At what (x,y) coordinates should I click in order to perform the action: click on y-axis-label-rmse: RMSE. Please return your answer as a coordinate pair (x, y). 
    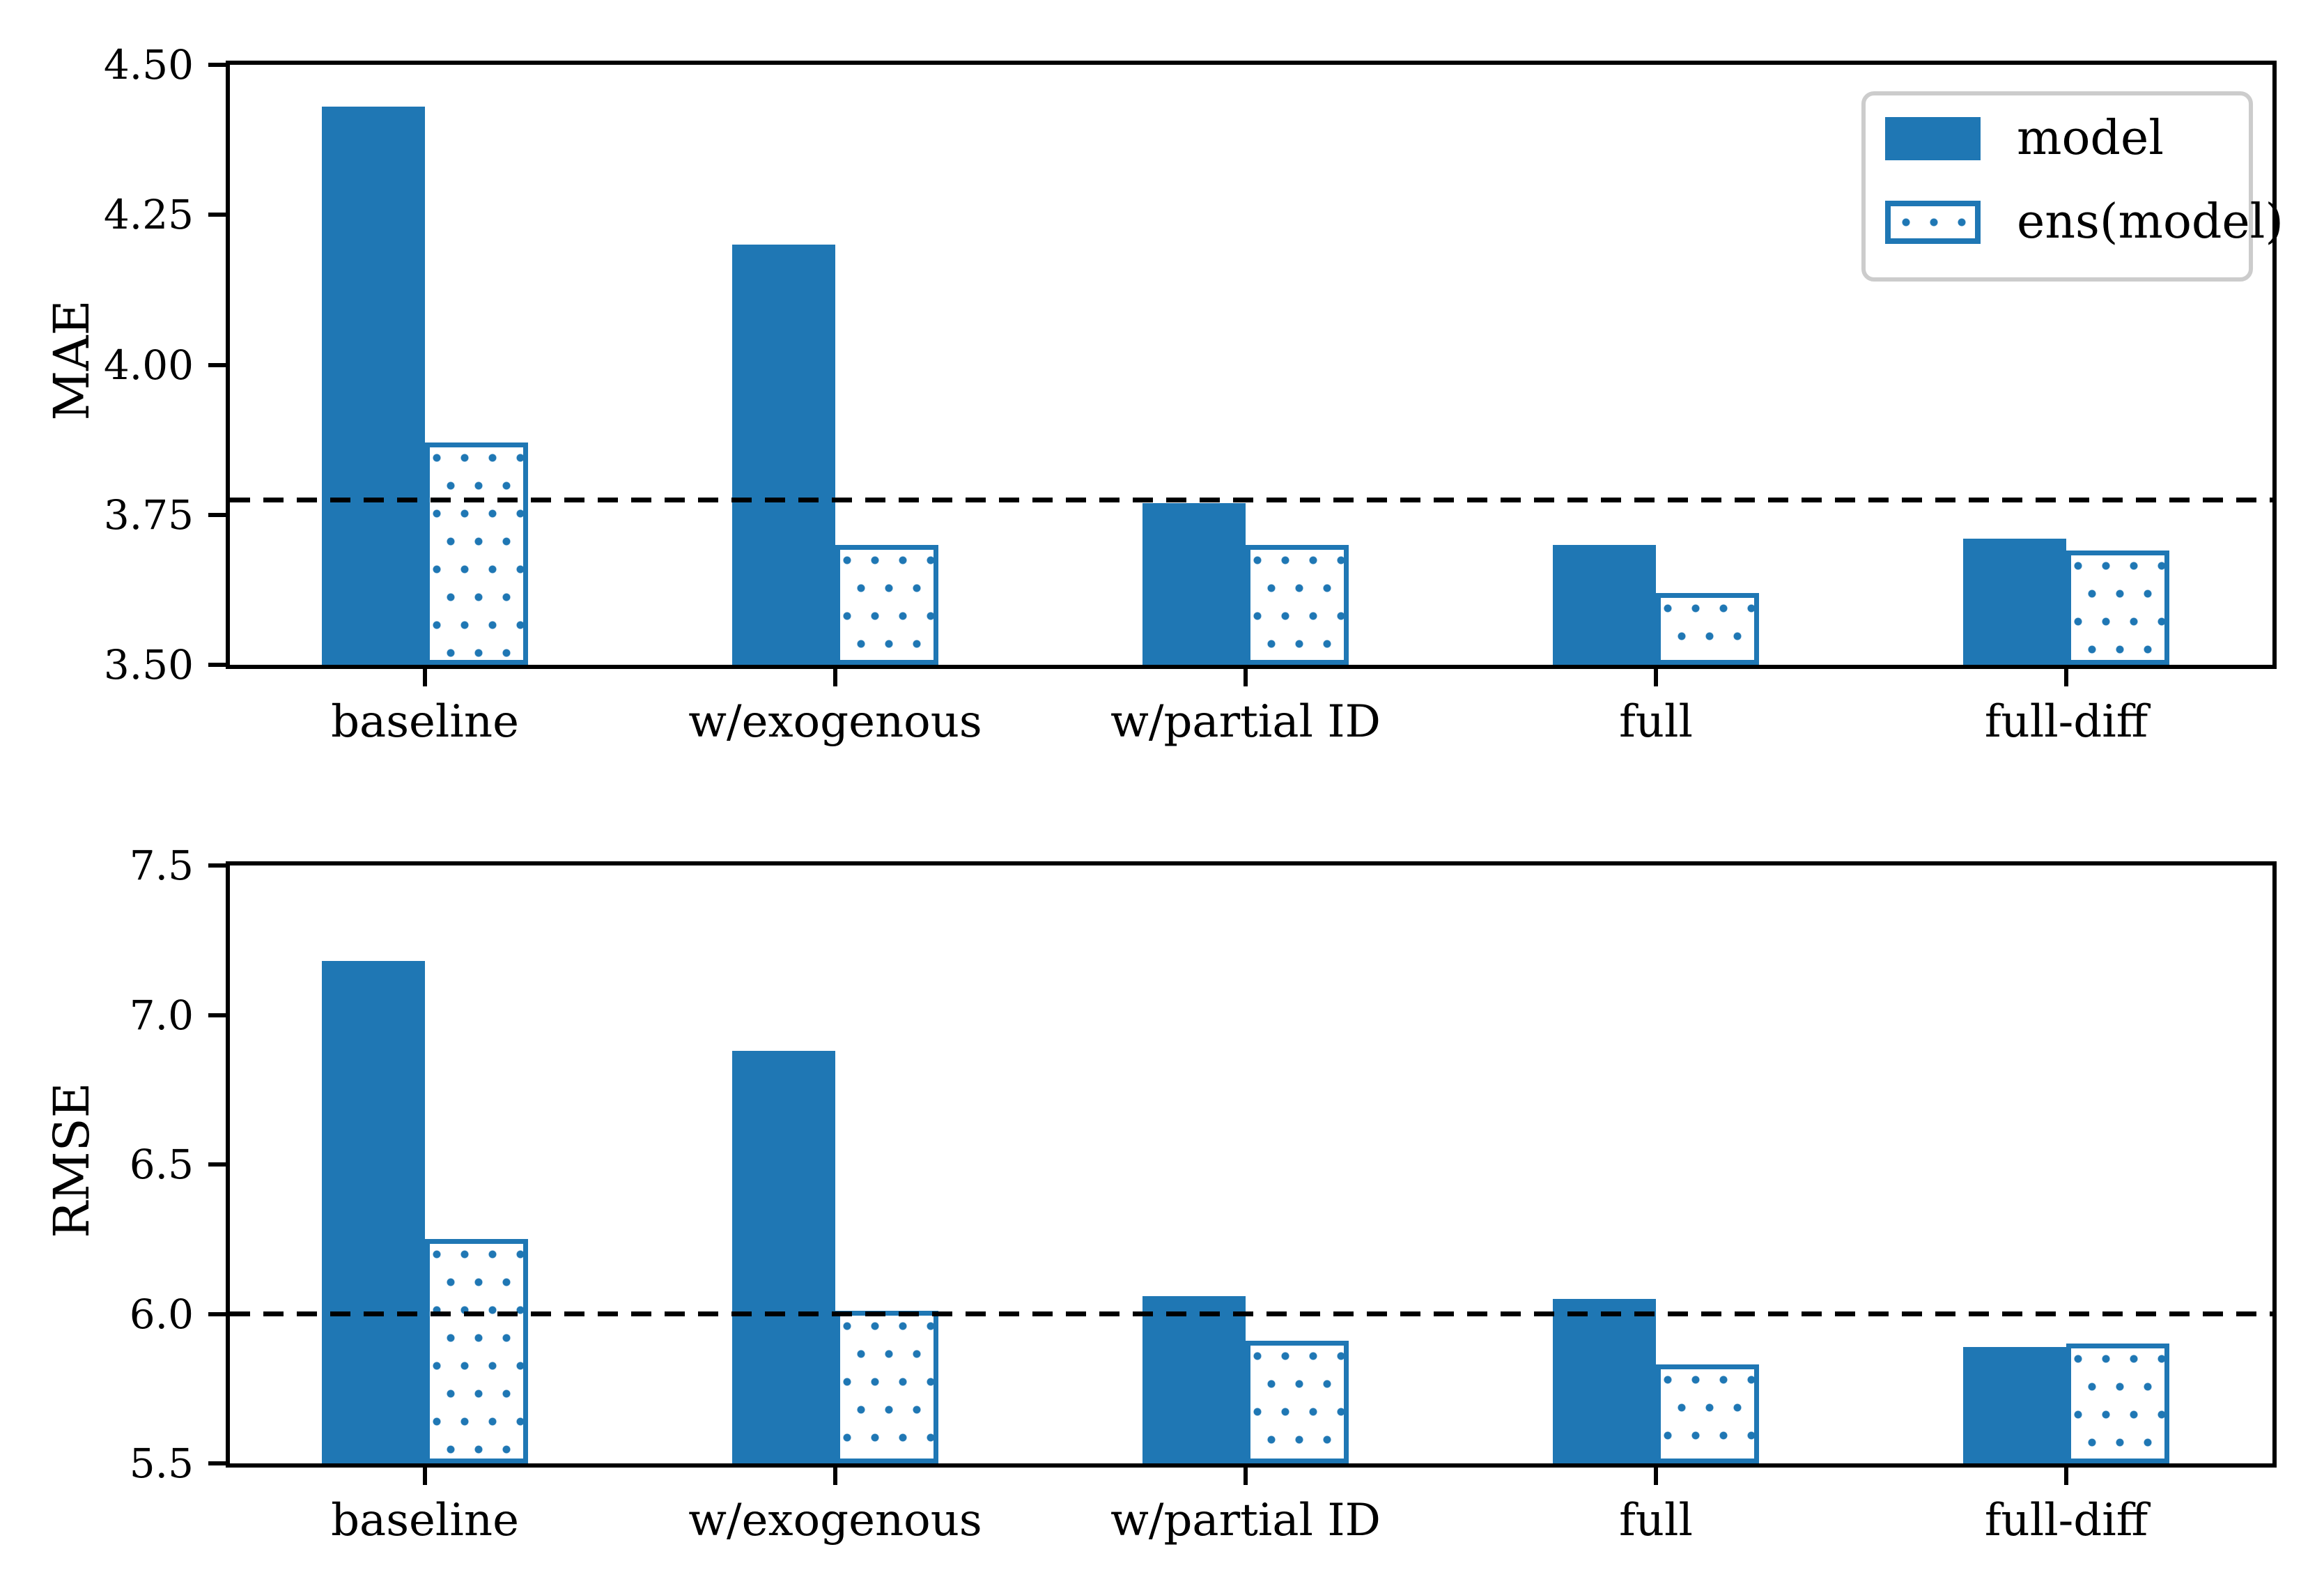
    Looking at the image, I should click on (71, 1160).